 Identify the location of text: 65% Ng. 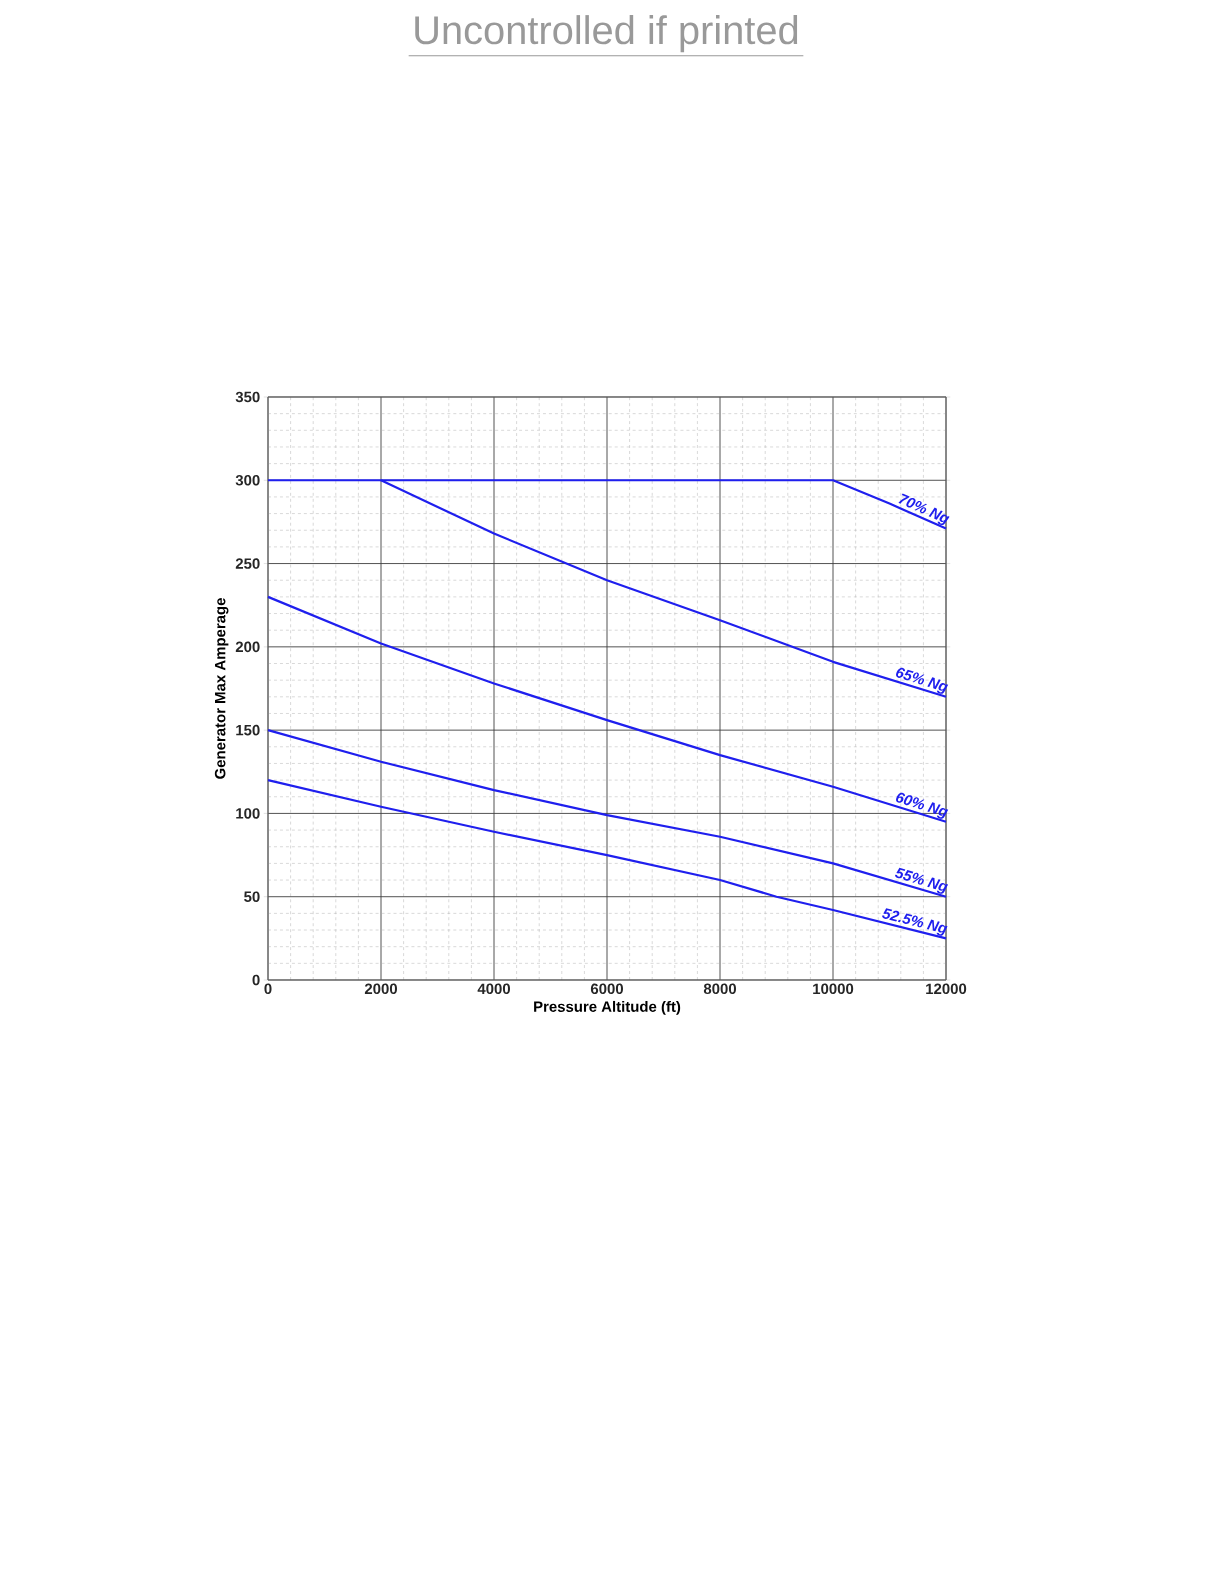
(922, 680).